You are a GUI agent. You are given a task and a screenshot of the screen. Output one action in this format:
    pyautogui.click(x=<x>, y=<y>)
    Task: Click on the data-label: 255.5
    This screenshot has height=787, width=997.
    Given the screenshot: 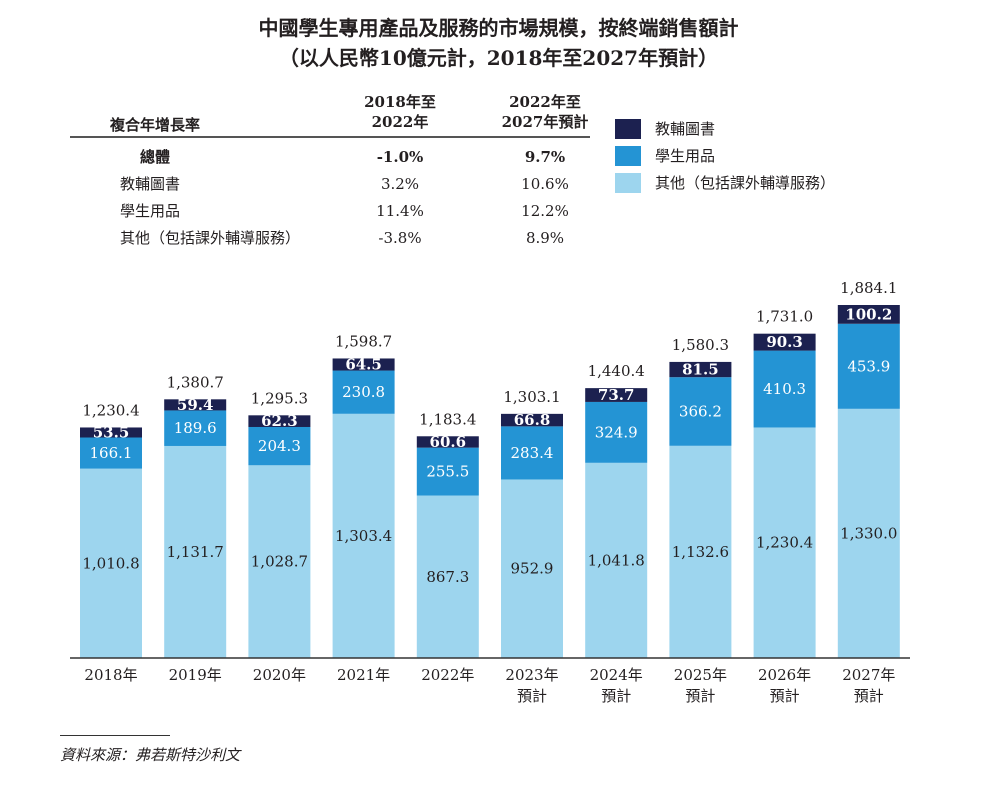 What is the action you would take?
    pyautogui.click(x=447, y=472)
    